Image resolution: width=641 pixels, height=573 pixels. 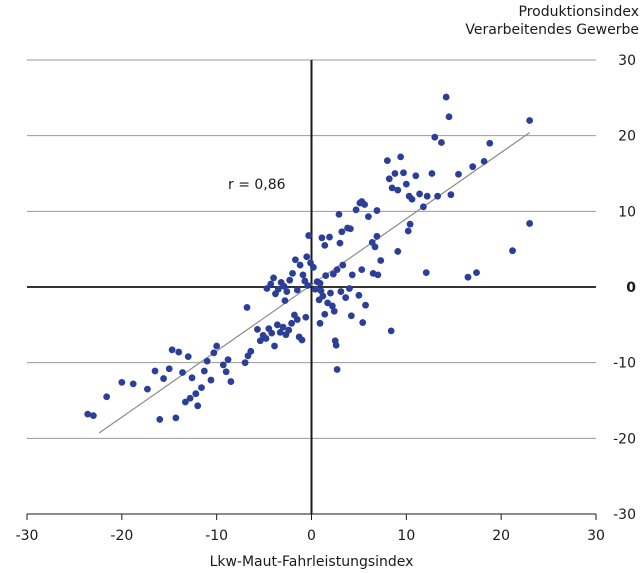 I want to click on y-tick-label: 30, so click(x=627, y=61).